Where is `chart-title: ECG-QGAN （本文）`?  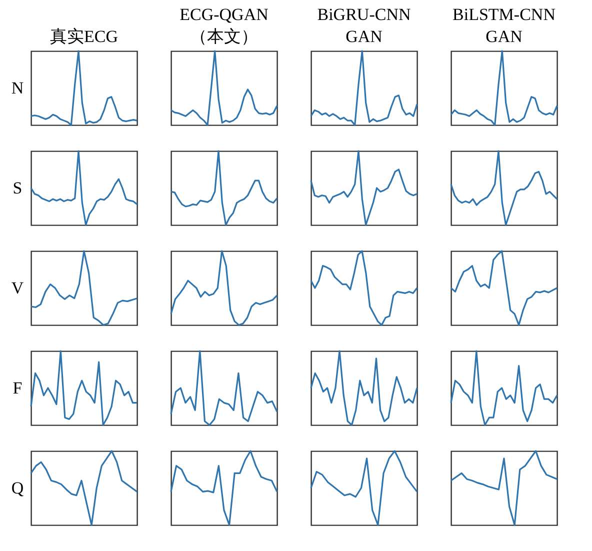 chart-title: ECG-QGAN （本文） is located at coordinates (224, 25).